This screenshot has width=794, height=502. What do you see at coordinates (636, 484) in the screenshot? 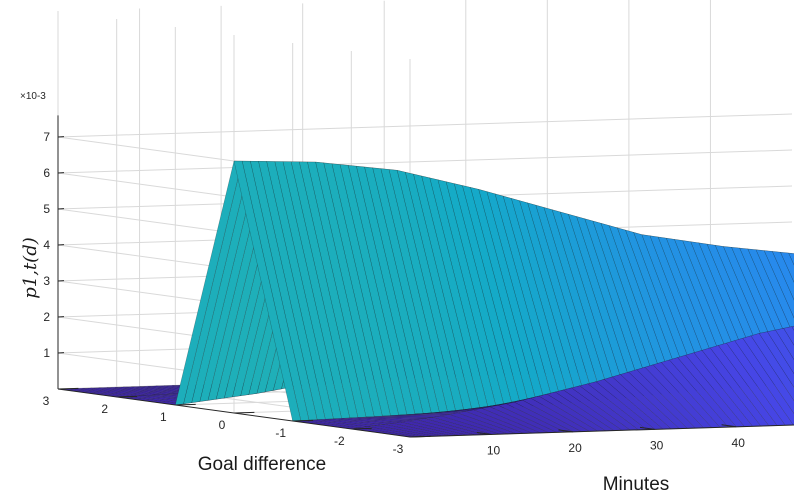
I see `x-axis-label: Minutes` at bounding box center [636, 484].